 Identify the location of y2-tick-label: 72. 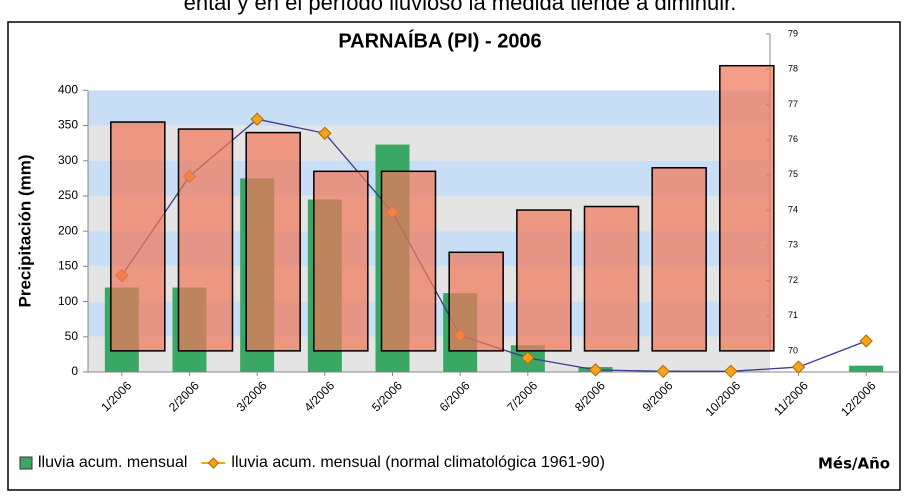
(793, 280).